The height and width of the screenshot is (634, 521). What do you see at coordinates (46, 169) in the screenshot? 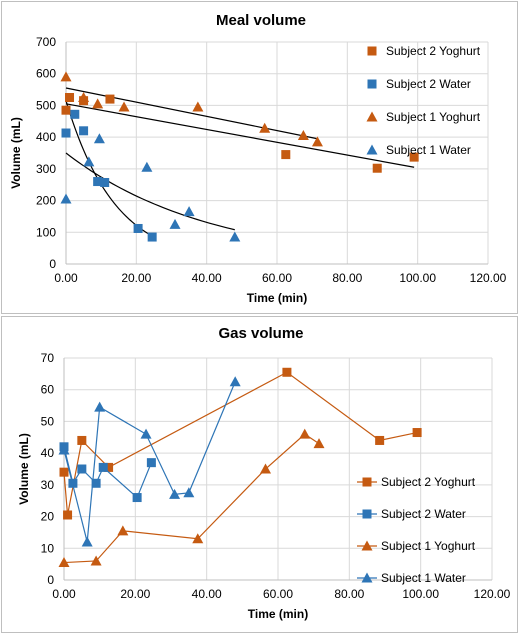
I see `y-tick-label: 300` at bounding box center [46, 169].